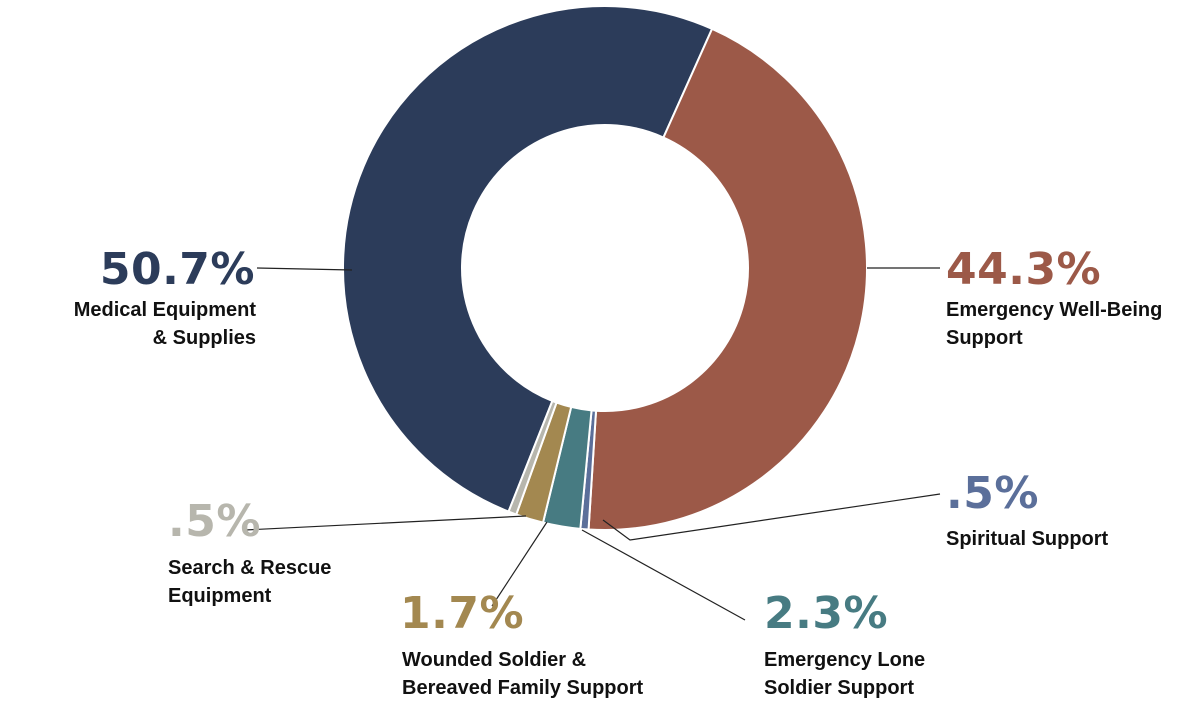 The image size is (1202, 719). What do you see at coordinates (385, 523) in the screenshot?
I see `leader-line-search-rescue` at bounding box center [385, 523].